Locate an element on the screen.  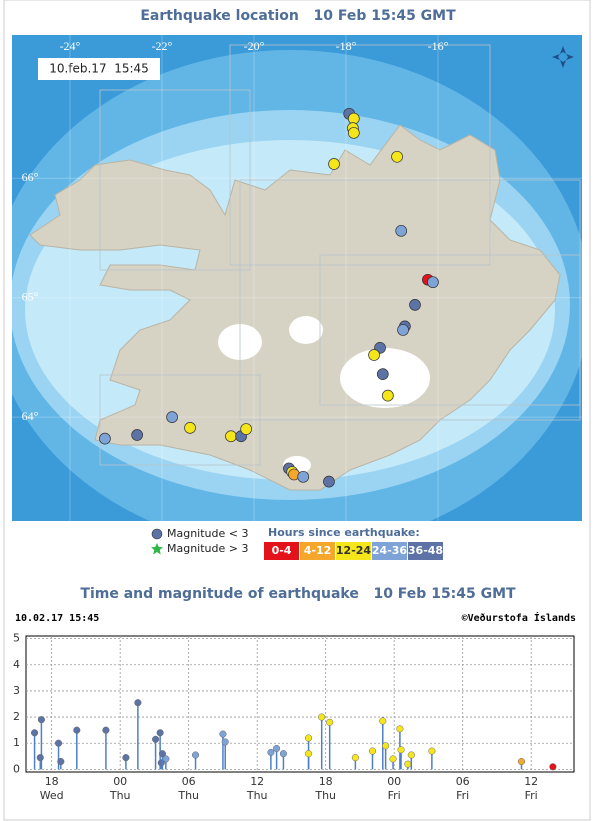
y-tick-label: 5 is located at coordinates (16, 638).